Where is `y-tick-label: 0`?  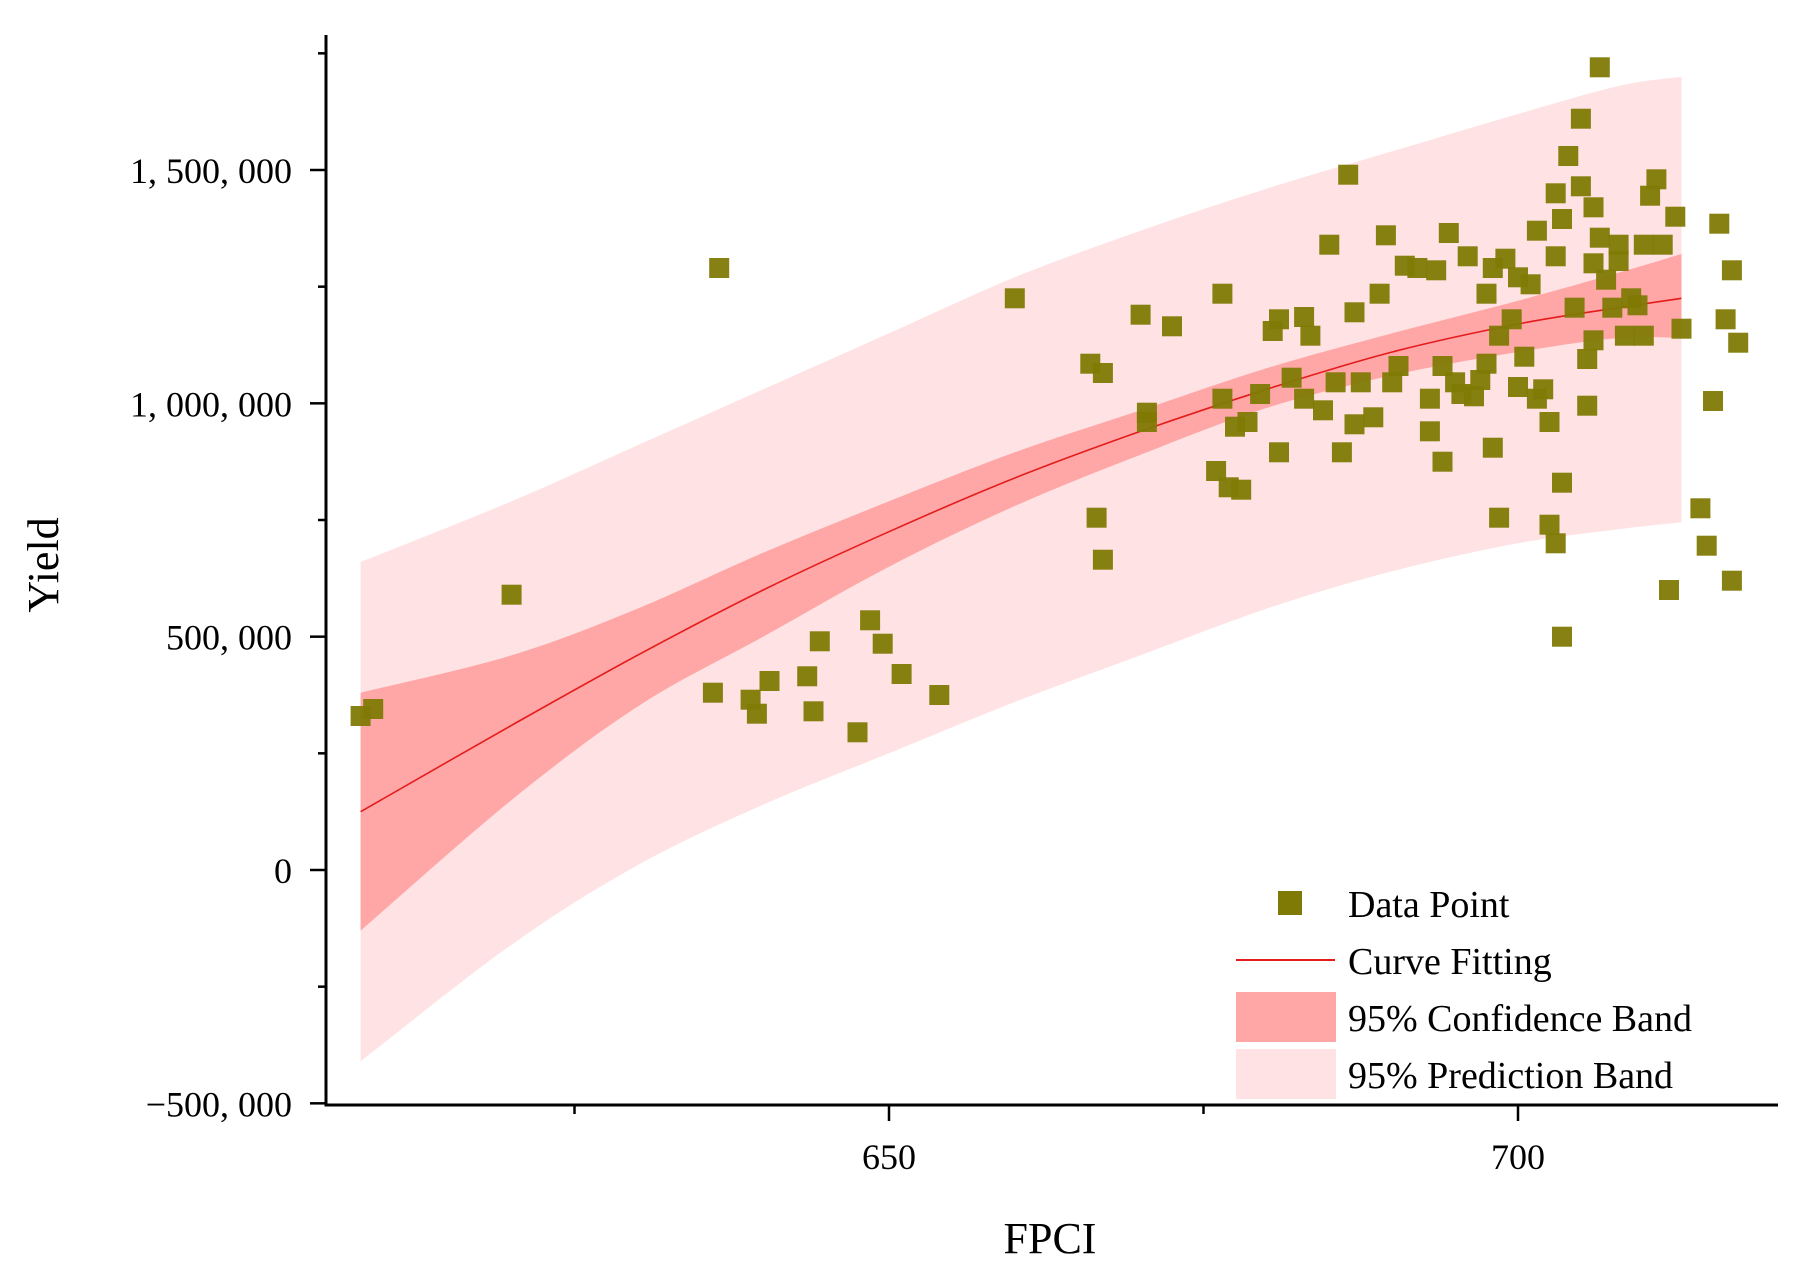
y-tick-label: 0 is located at coordinates (283, 871).